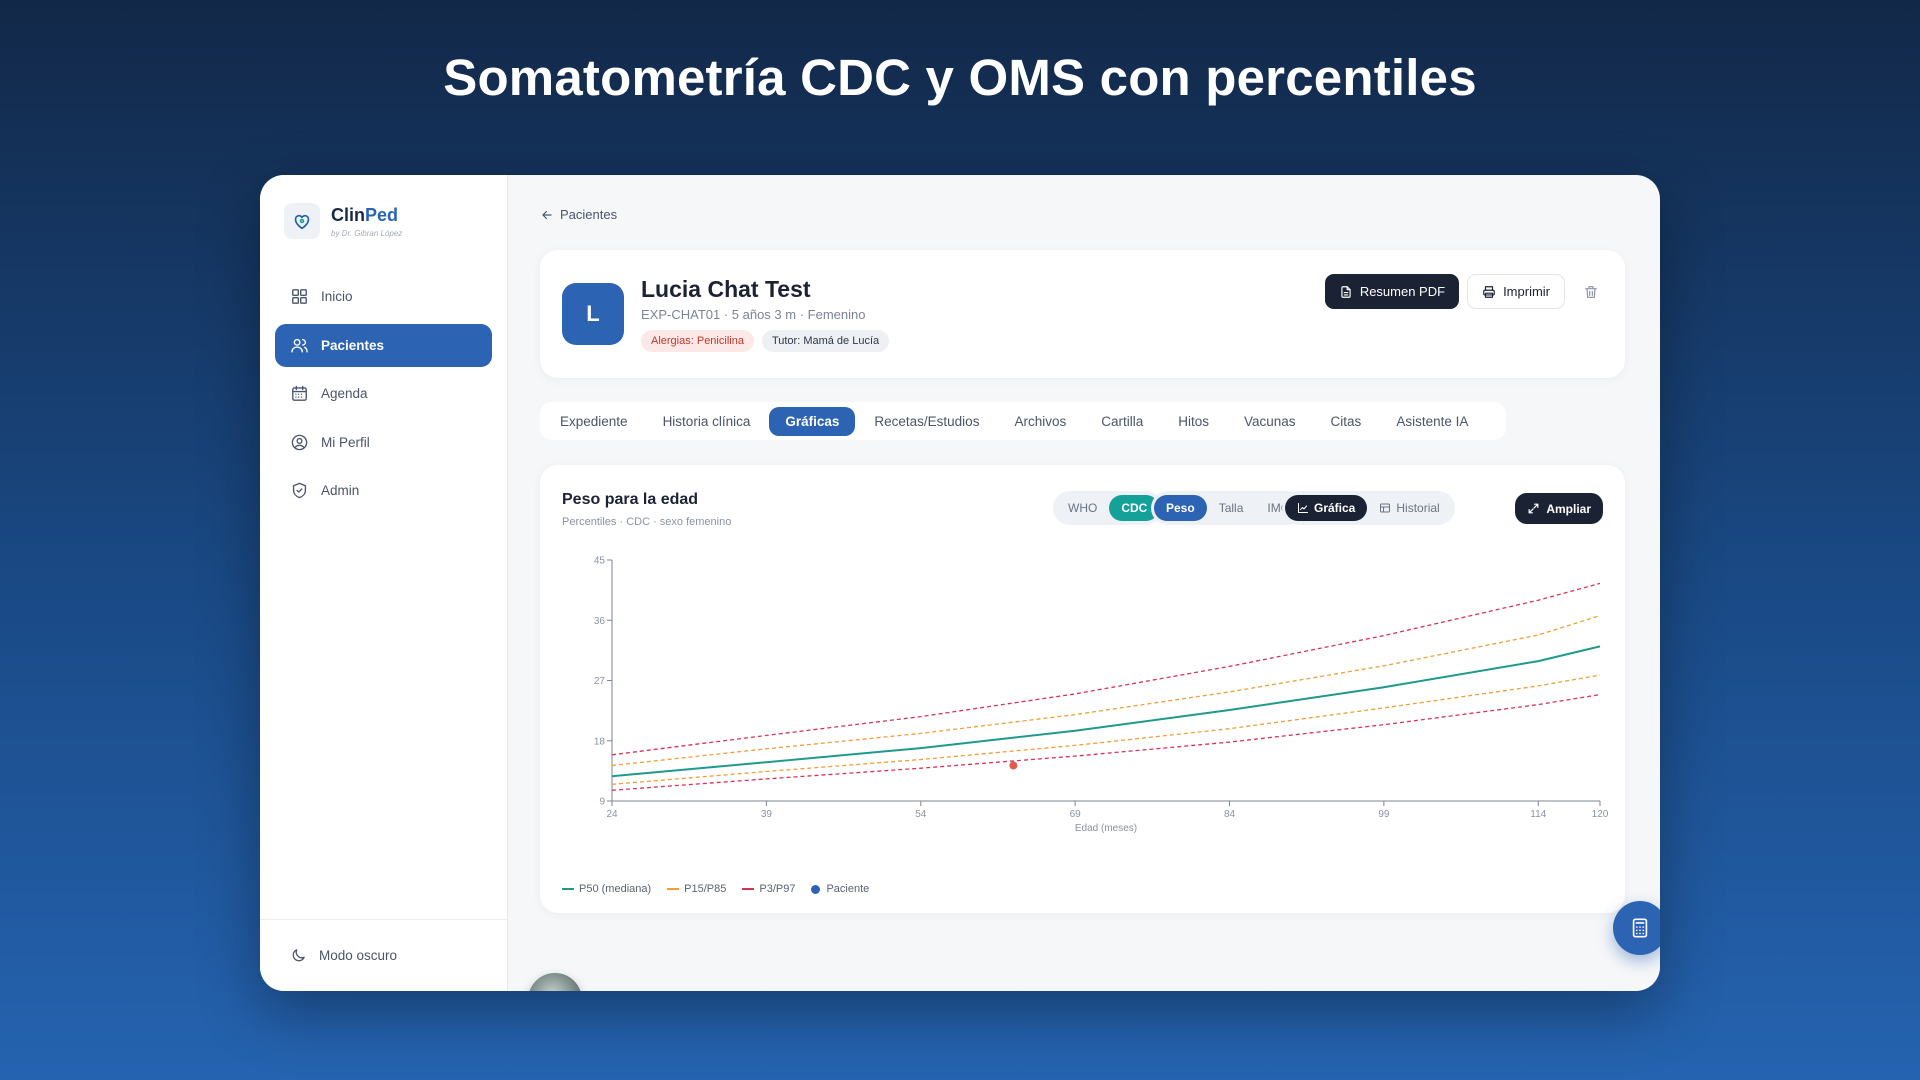 This screenshot has height=1080, width=1920. I want to click on moon-icon, so click(298, 955).